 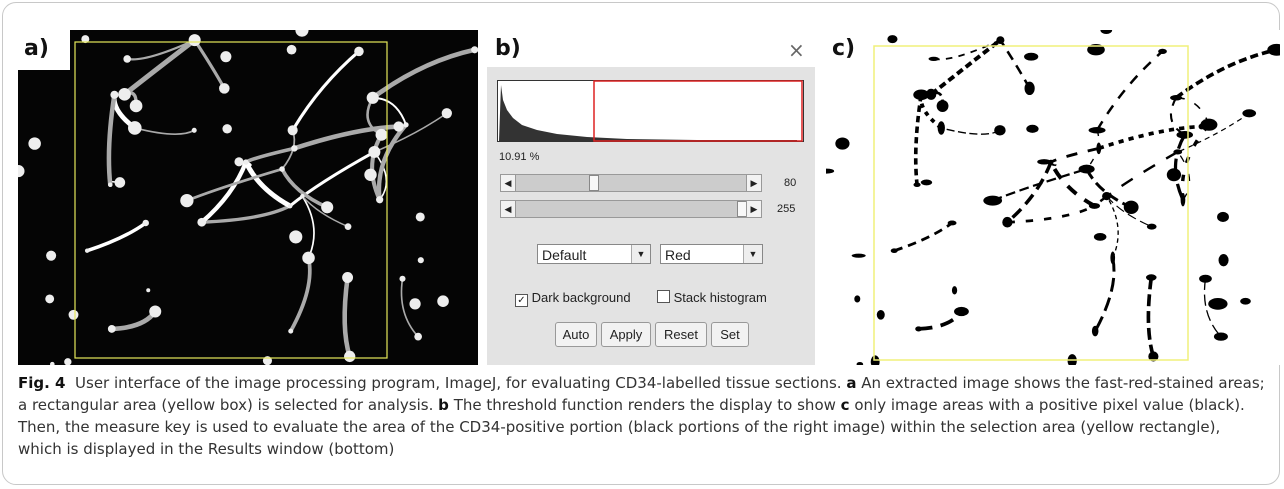 What do you see at coordinates (851, 383) in the screenshot?
I see `caption-key: a` at bounding box center [851, 383].